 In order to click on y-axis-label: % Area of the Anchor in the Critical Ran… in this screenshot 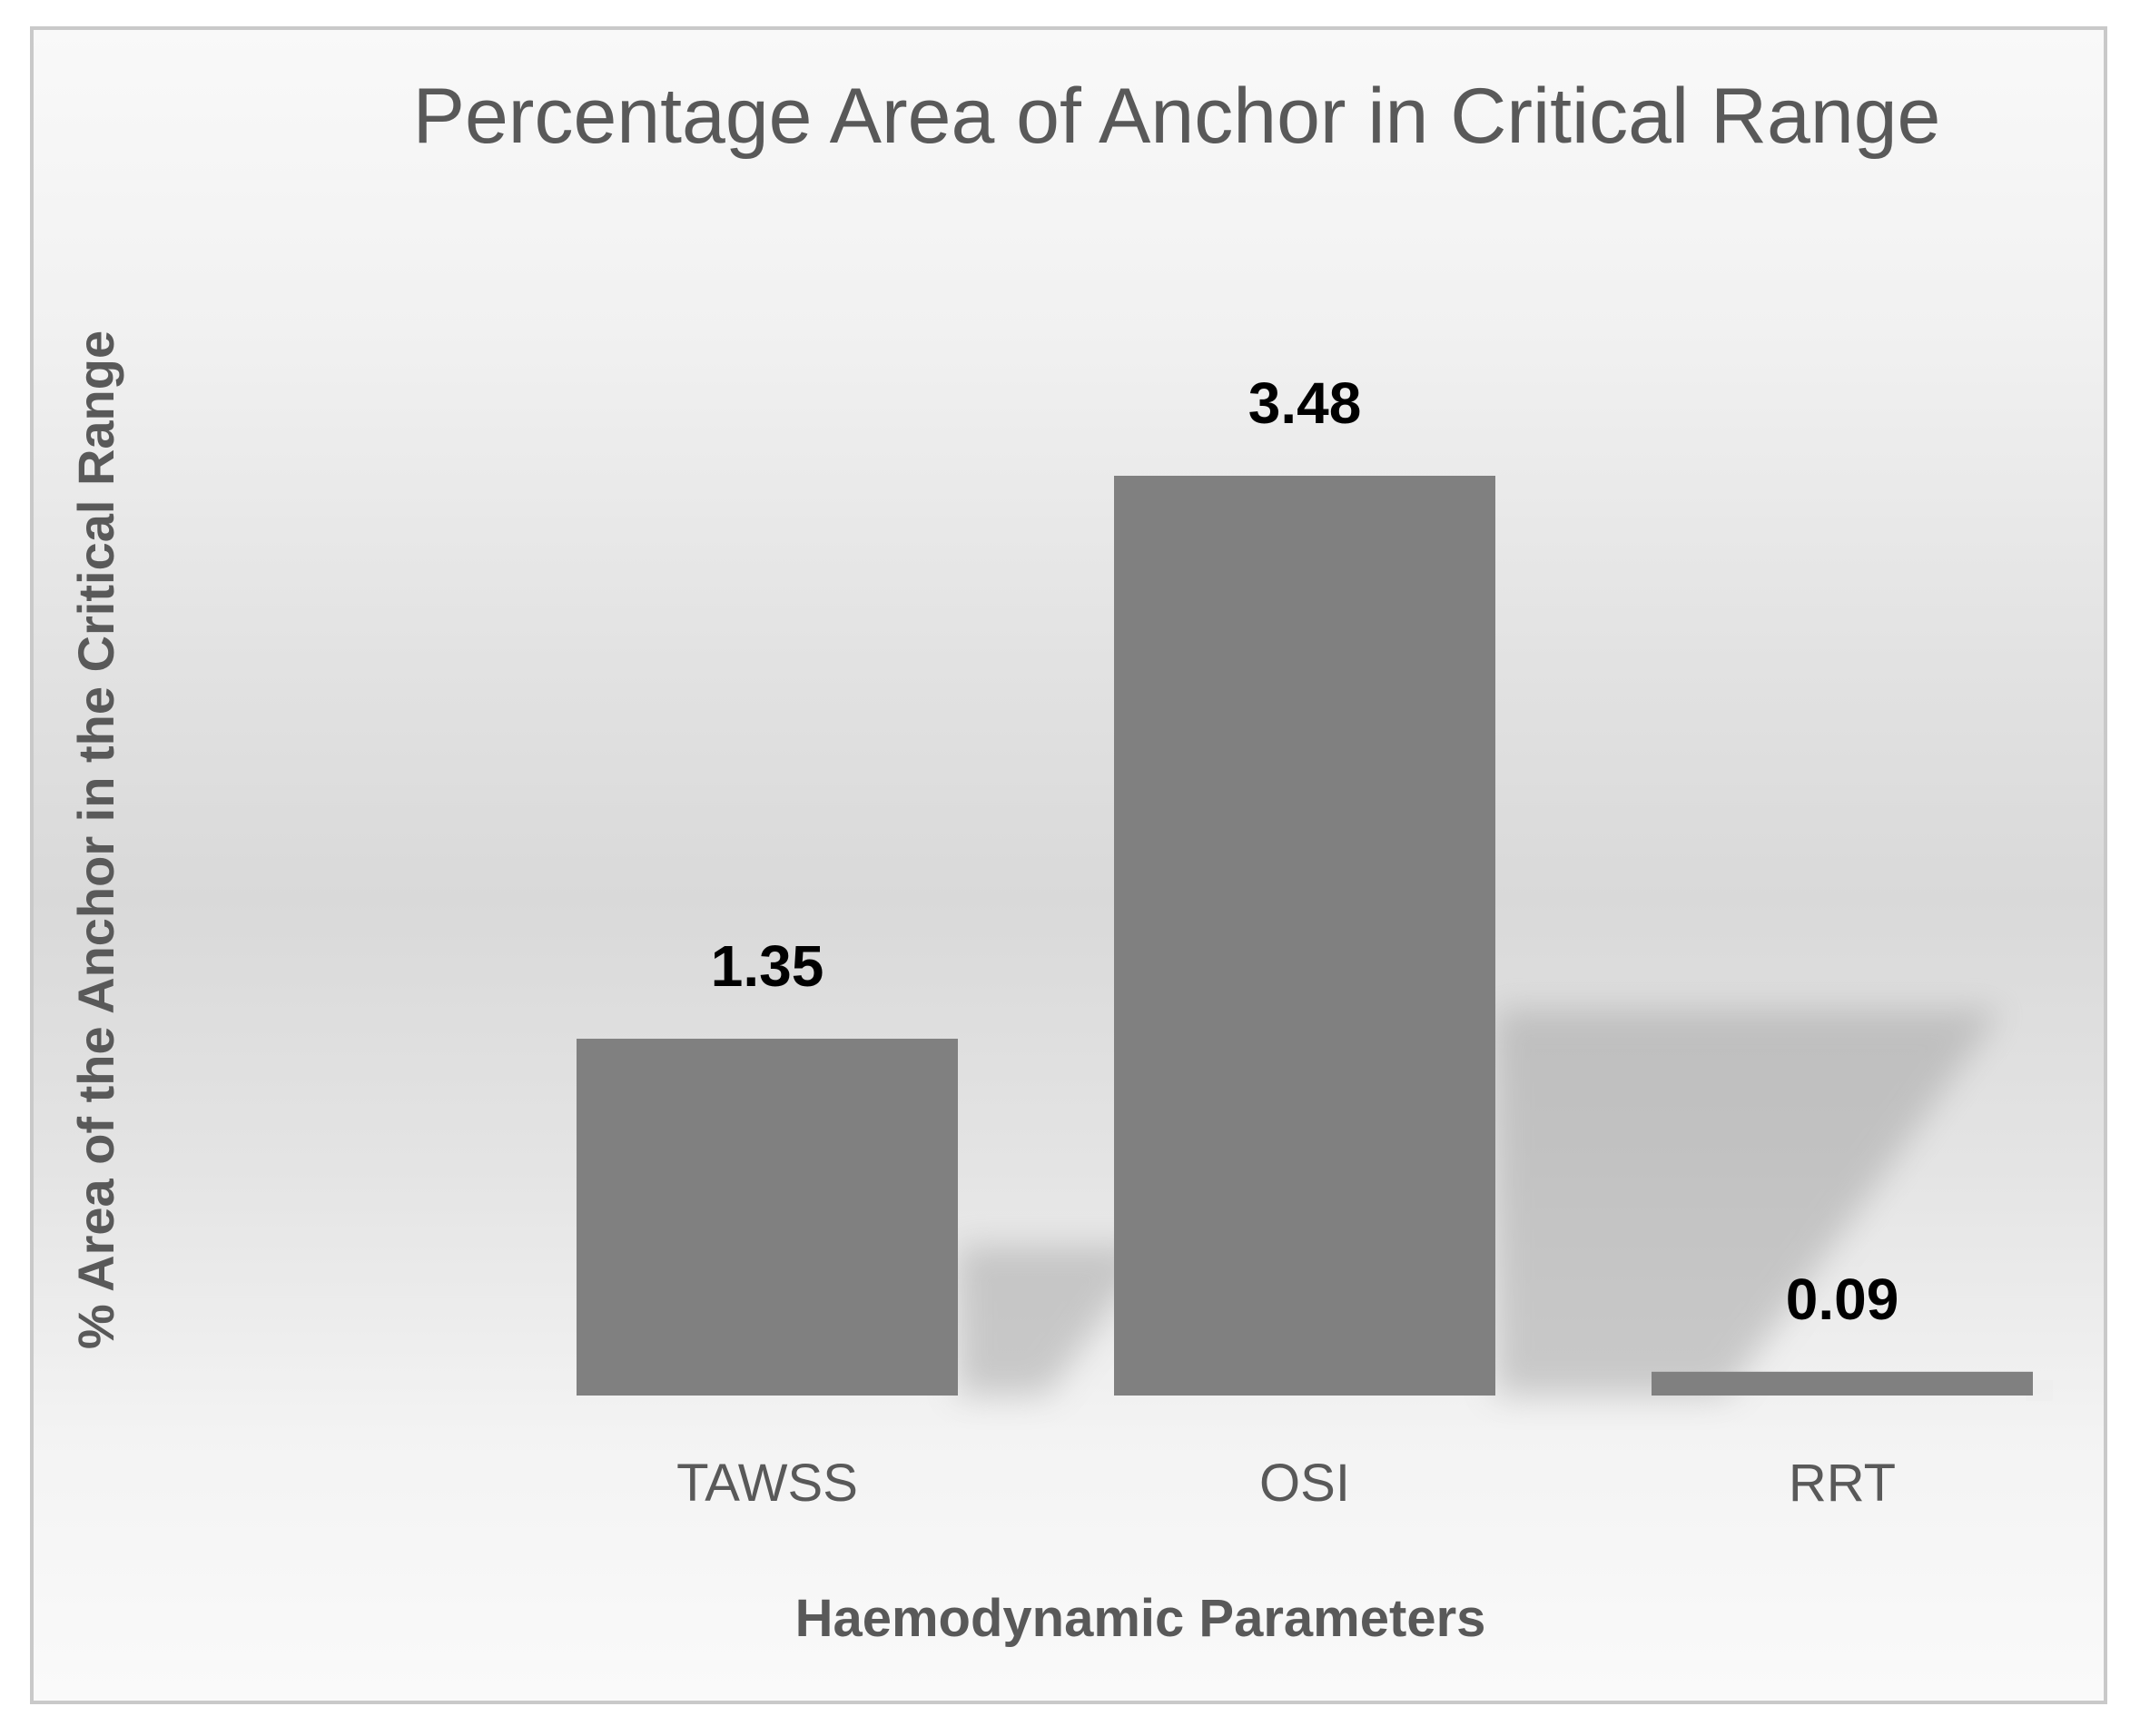, I will do `click(95, 839)`.